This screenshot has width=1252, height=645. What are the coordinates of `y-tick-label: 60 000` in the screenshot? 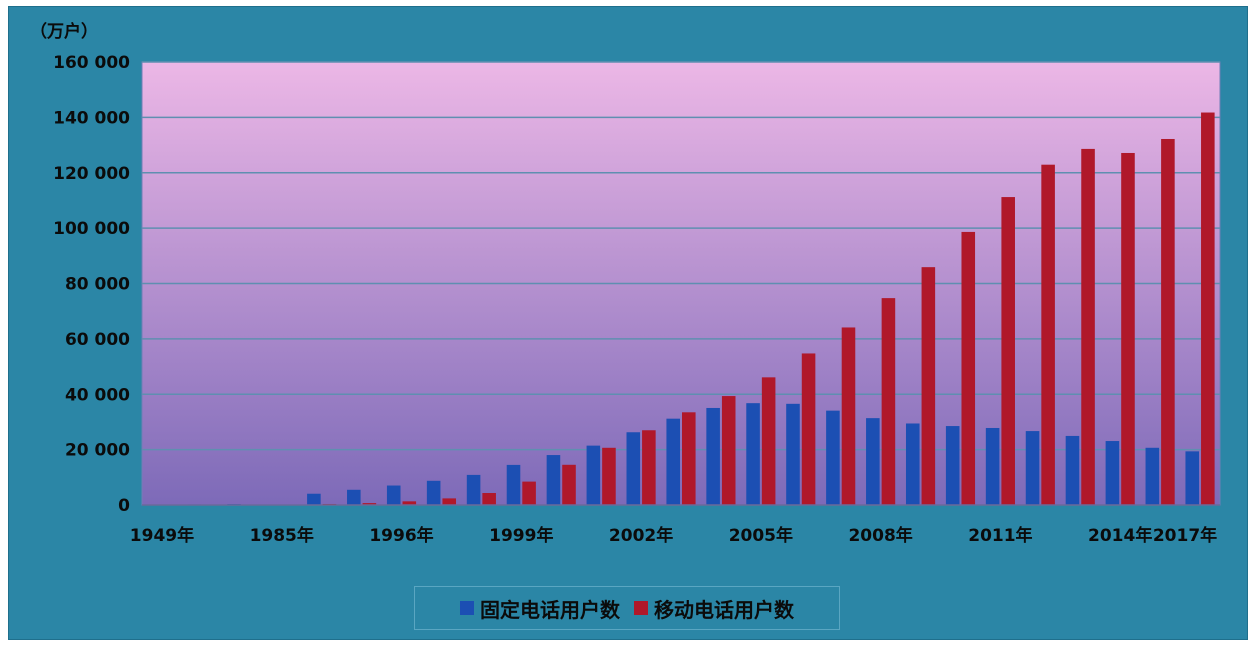 It's located at (97, 340).